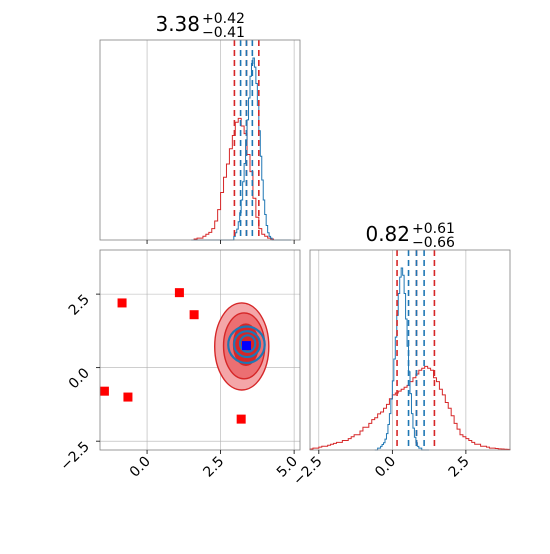 The width and height of the screenshot is (550, 554). Describe the element at coordinates (387, 234) in the screenshot. I see `title-param2-main: 0.82` at that location.